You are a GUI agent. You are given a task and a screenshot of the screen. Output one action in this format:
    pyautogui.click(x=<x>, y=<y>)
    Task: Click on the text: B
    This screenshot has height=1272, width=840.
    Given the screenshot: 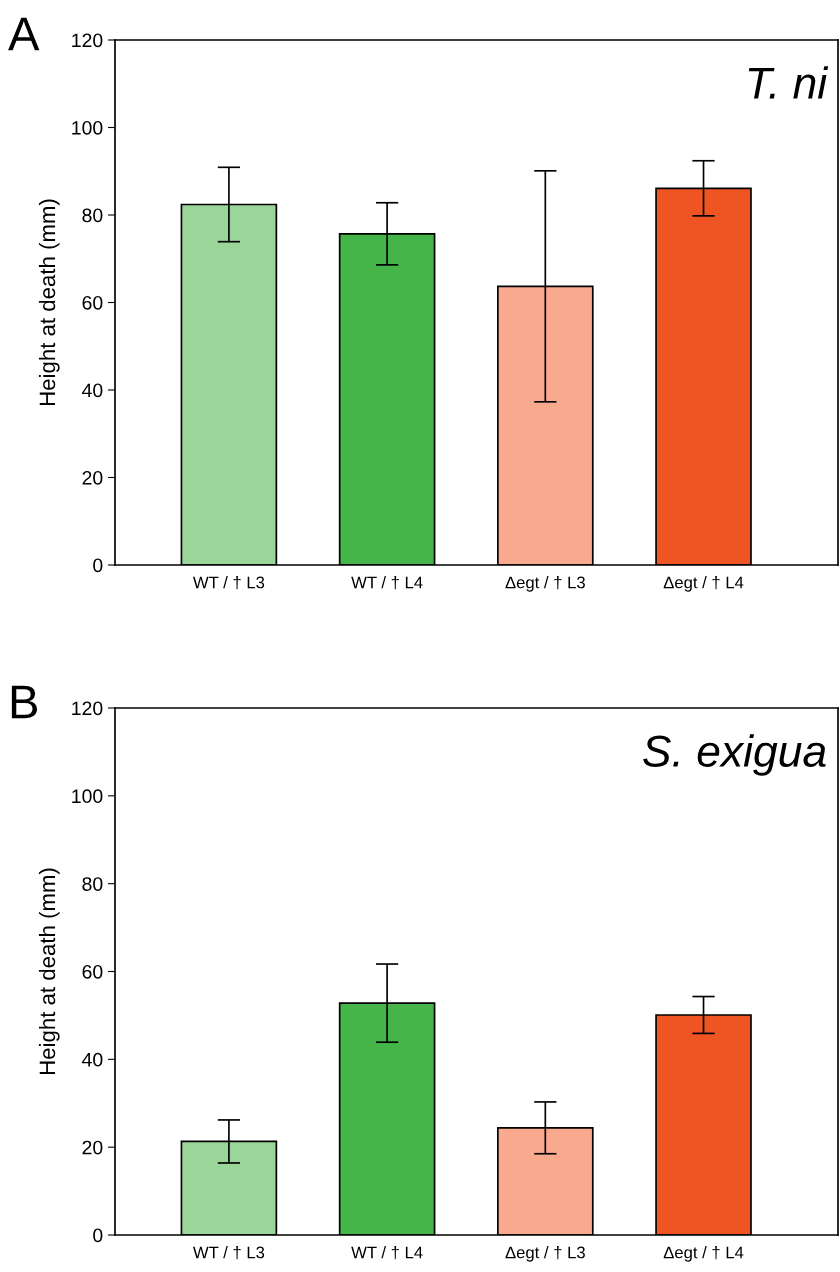 What is the action you would take?
    pyautogui.click(x=24, y=702)
    